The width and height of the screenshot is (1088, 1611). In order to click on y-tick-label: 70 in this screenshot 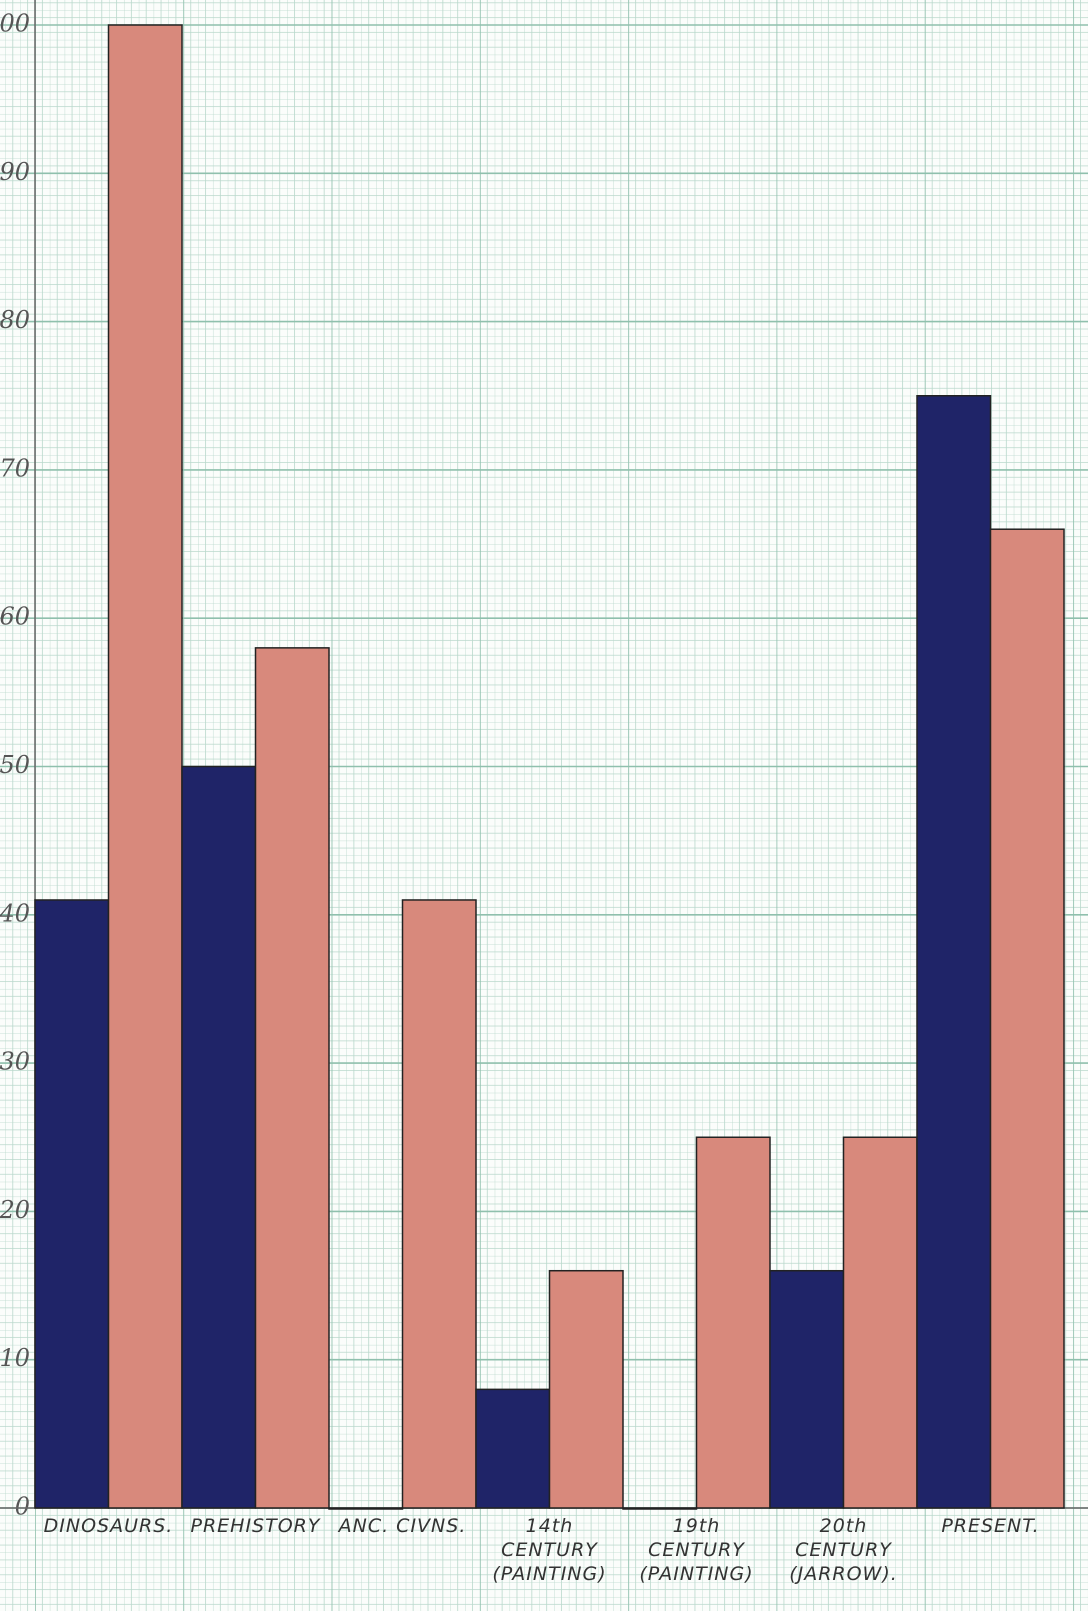, I will do `click(15, 468)`.